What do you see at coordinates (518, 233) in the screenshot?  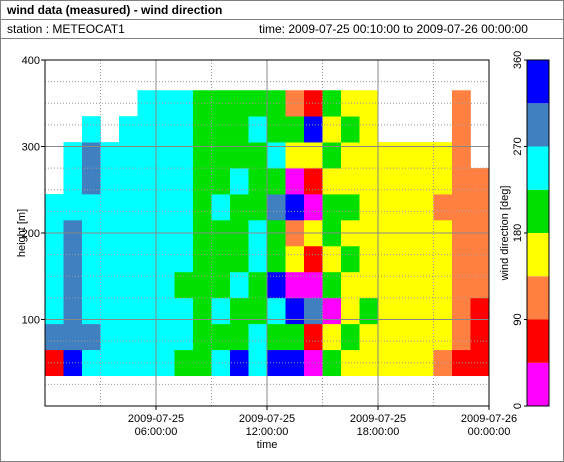 I see `colorbar-tick-label: 180` at bounding box center [518, 233].